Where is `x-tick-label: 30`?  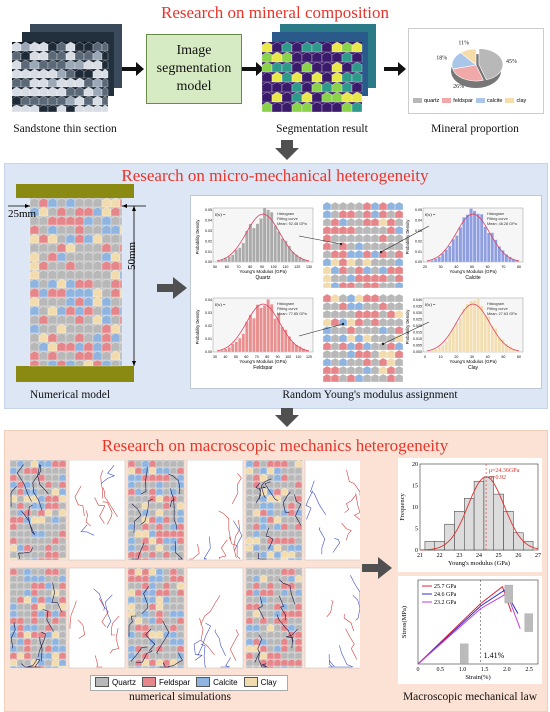
x-tick-label: 30 is located at coordinates (472, 357).